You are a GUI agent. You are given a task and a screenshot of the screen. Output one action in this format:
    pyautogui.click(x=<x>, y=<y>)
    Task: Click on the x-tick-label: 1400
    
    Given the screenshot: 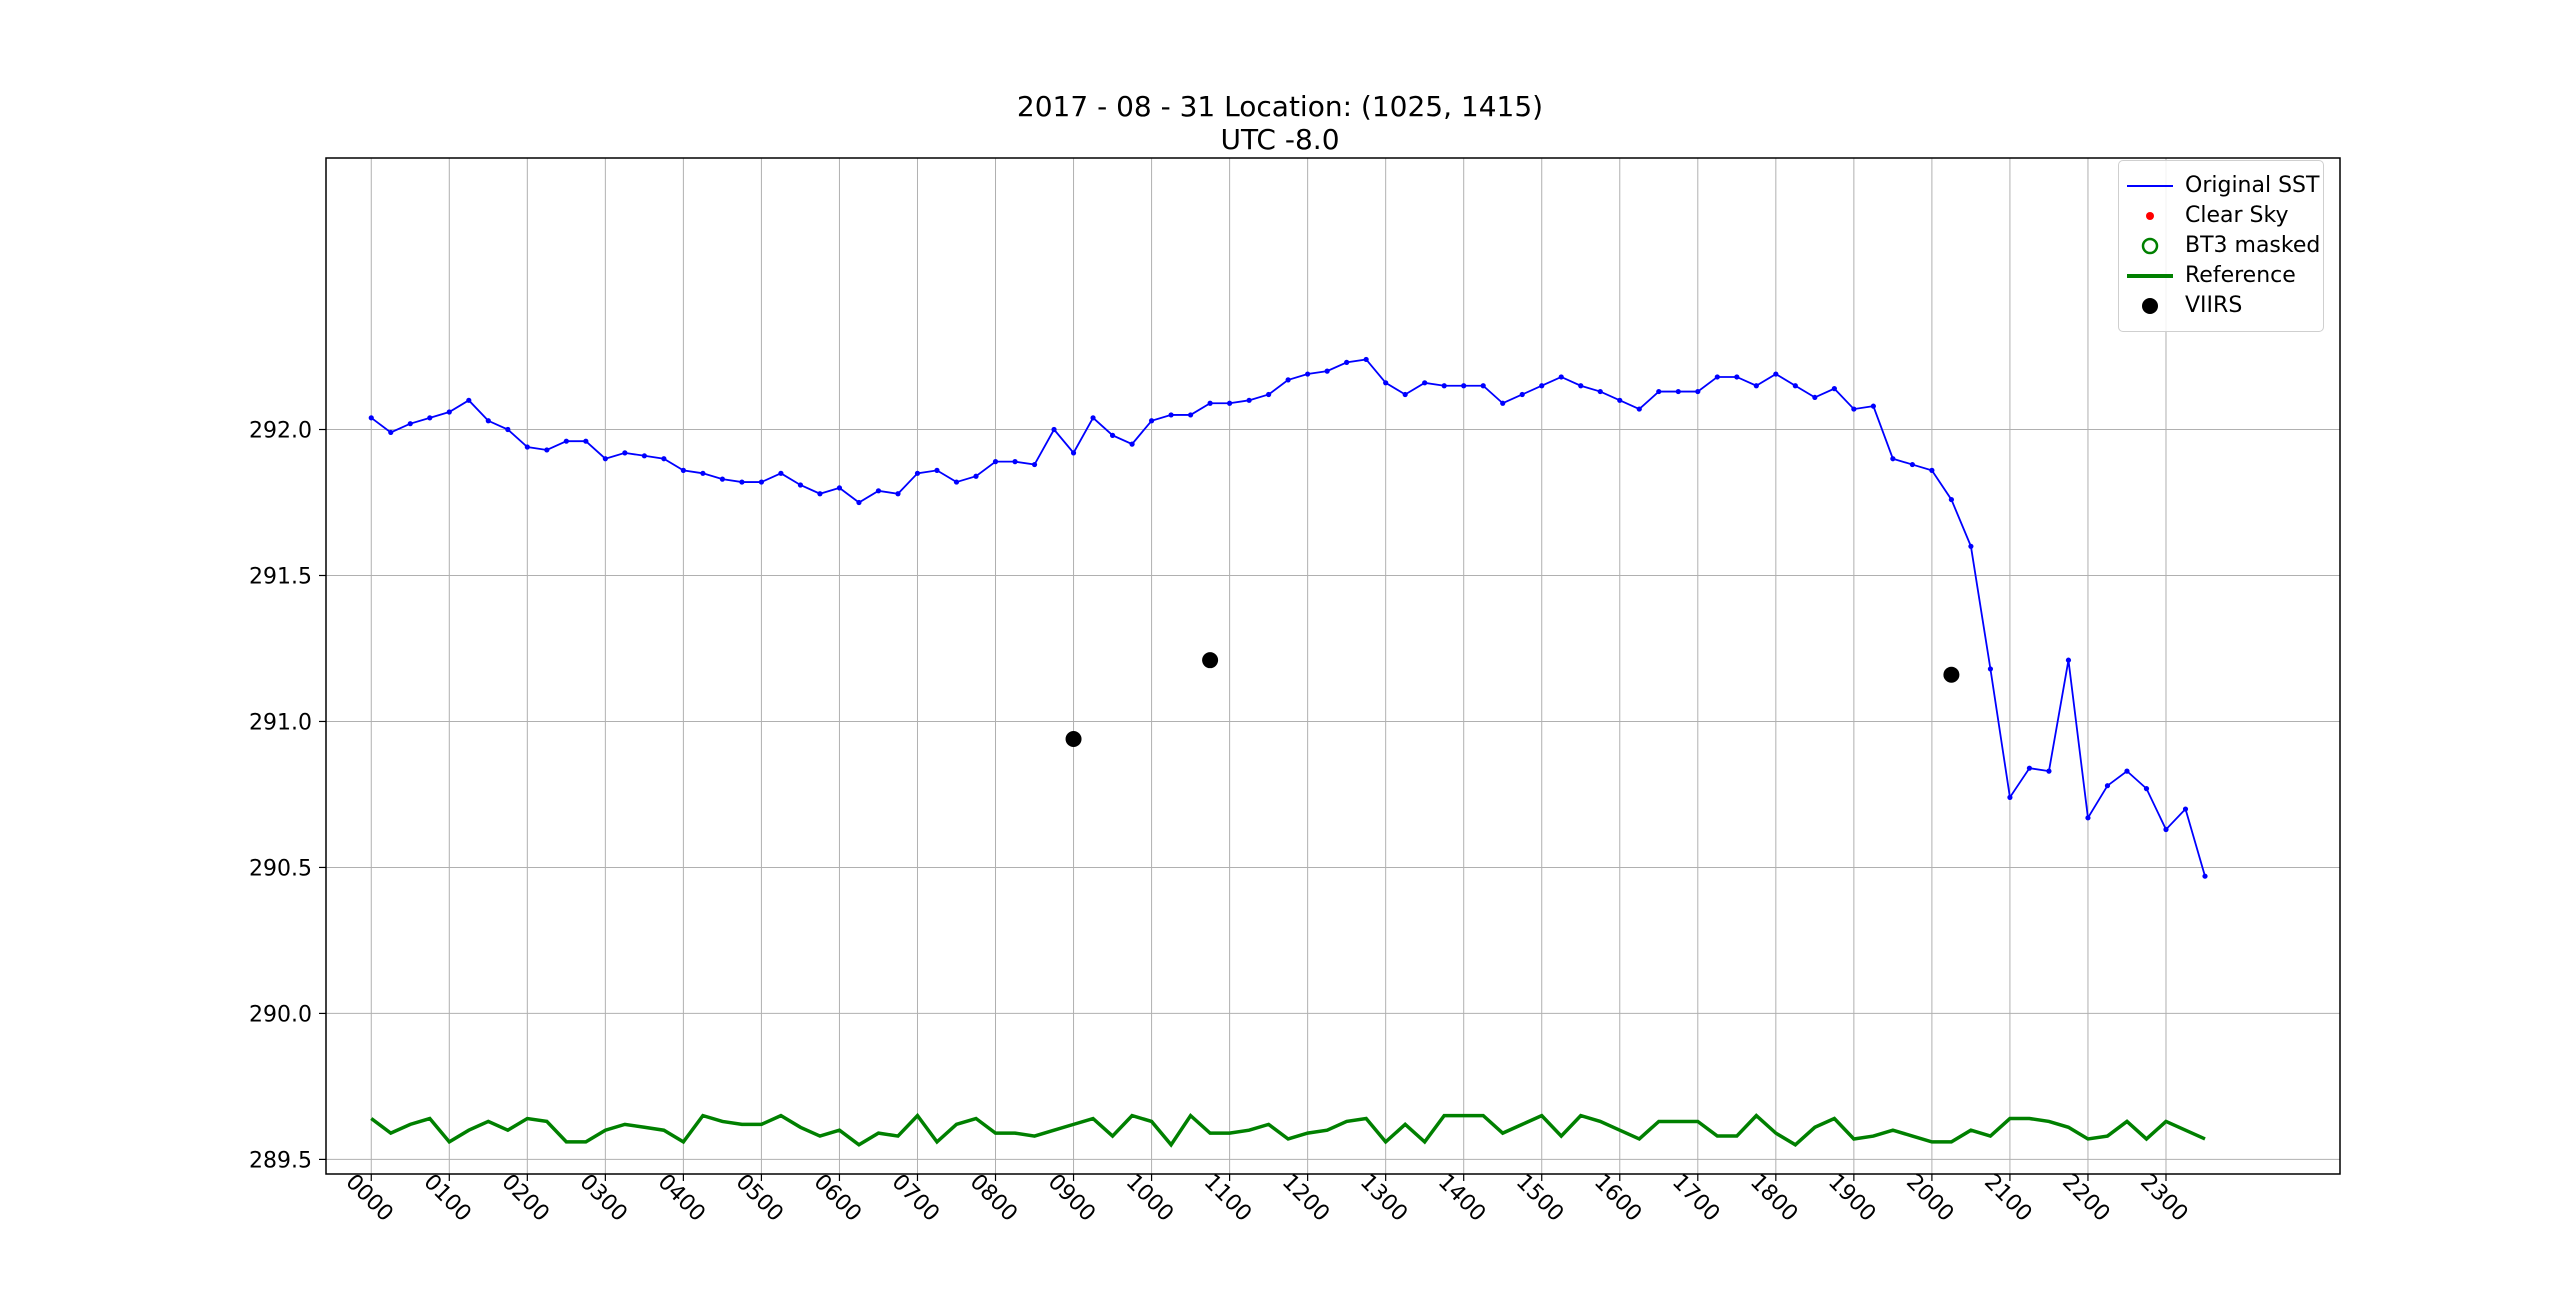 What is the action you would take?
    pyautogui.click(x=1461, y=1198)
    